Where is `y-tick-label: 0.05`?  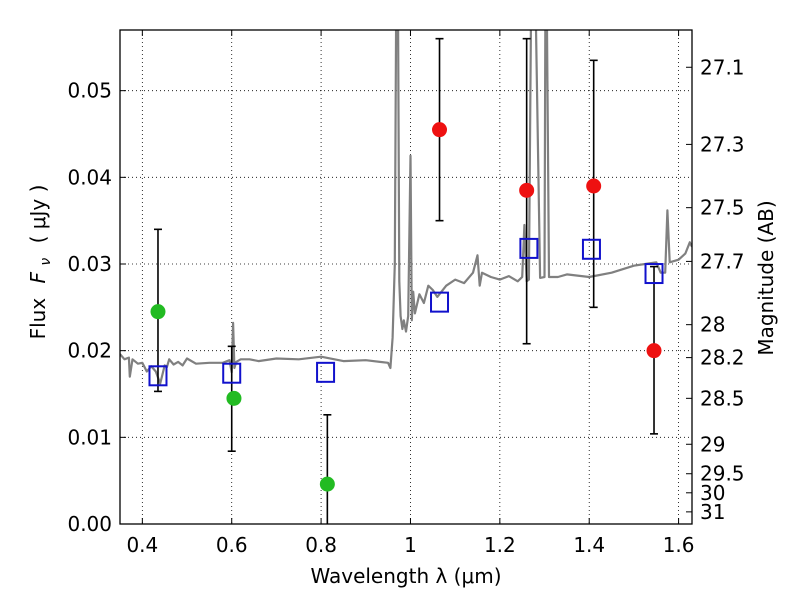 y-tick-label: 0.05 is located at coordinates (89, 91).